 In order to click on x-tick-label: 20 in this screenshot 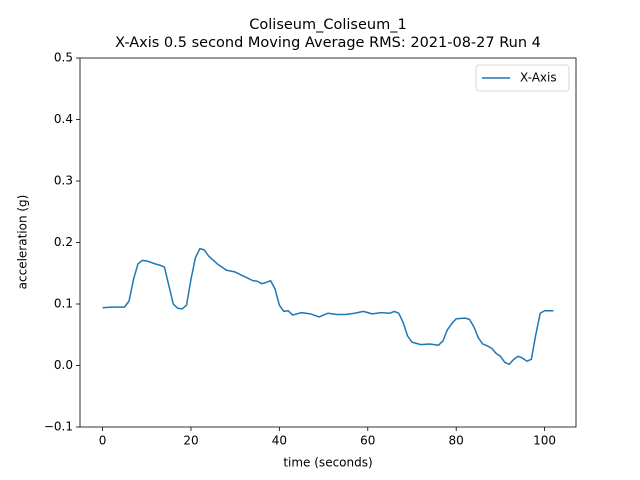, I will do `click(190, 441)`.